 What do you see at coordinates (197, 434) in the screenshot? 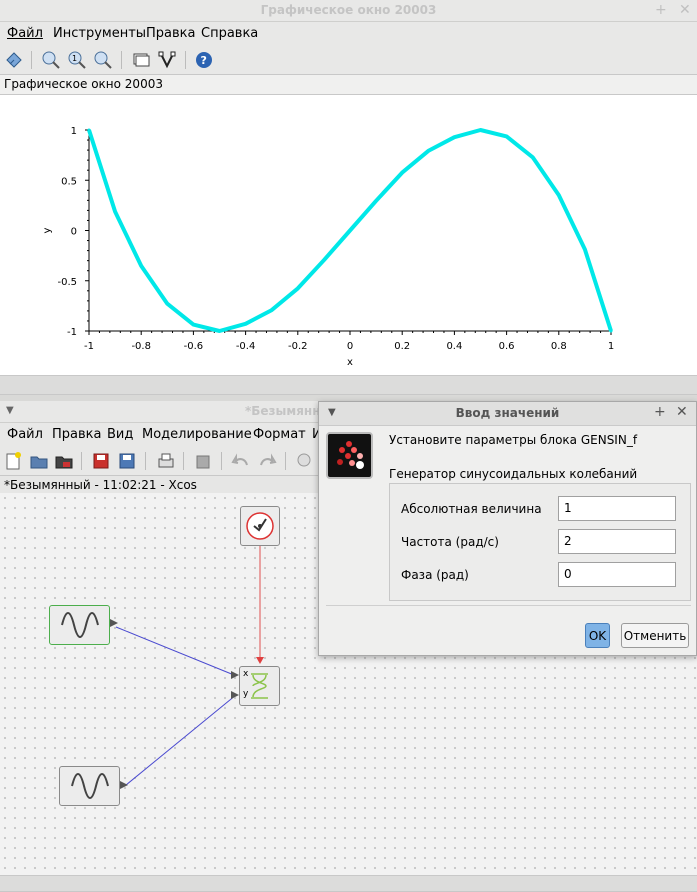
I see `xcos-menu-simulation: Моделирование` at bounding box center [197, 434].